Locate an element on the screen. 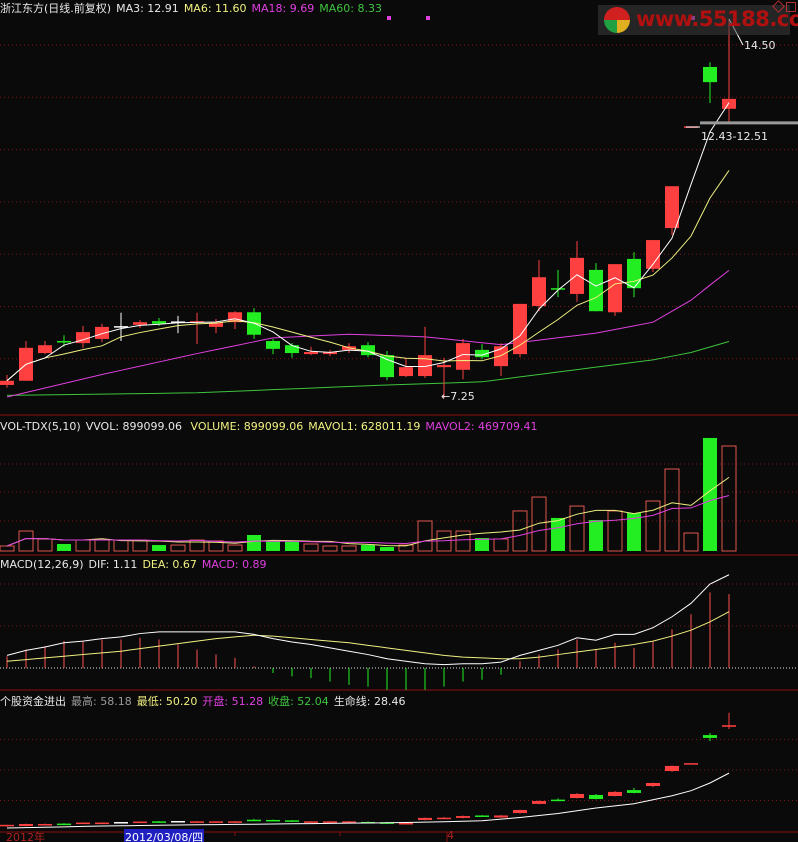 The width and height of the screenshot is (798, 842). watermark: www.55188.com is located at coordinates (698, 20).